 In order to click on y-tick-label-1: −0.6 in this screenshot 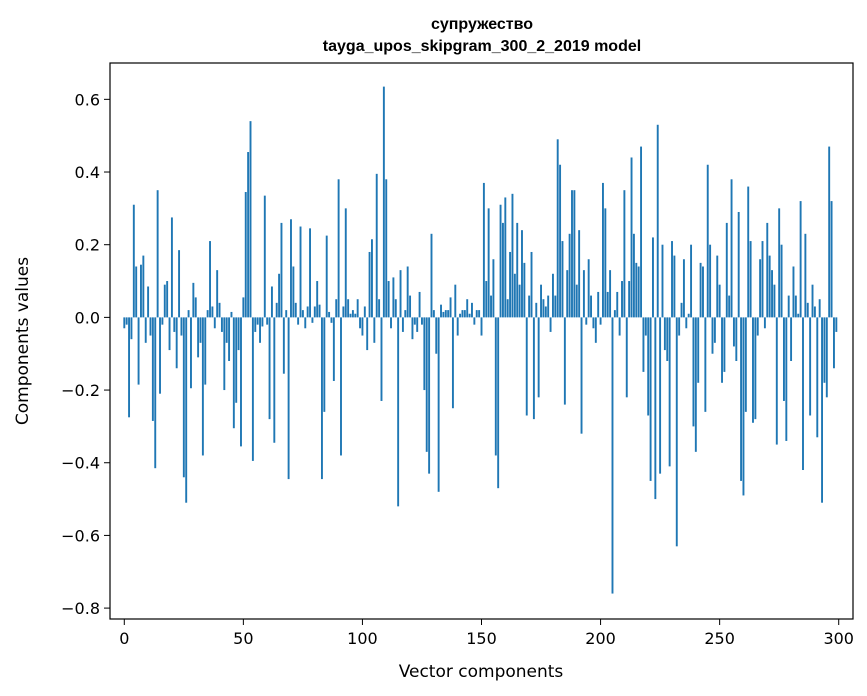, I will do `click(80, 535)`.